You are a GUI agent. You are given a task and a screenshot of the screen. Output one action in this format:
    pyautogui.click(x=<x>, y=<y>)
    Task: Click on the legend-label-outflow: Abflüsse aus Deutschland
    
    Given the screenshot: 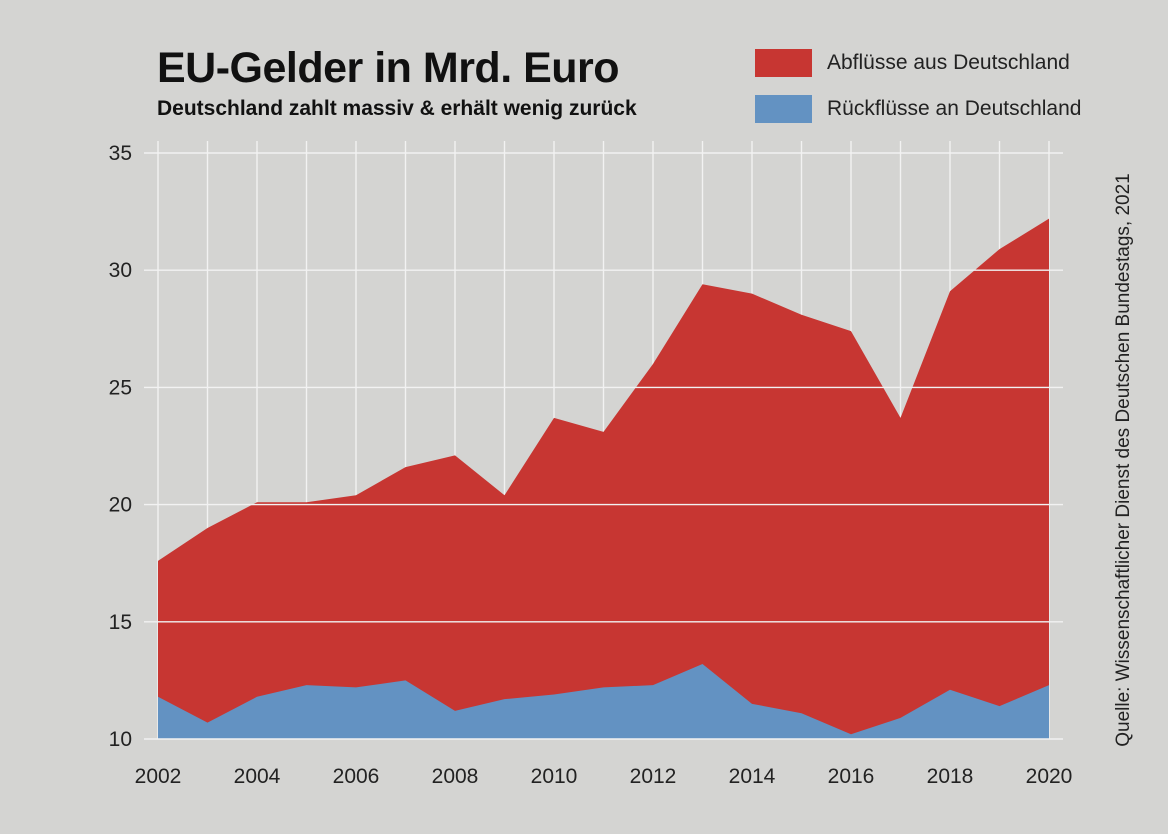 What is the action you would take?
    pyautogui.click(x=948, y=62)
    